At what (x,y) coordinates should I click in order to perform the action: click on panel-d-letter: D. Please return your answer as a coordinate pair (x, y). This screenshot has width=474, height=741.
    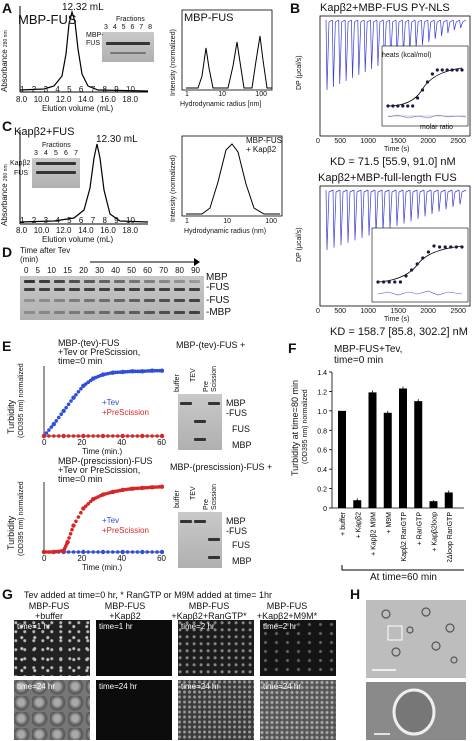
    Looking at the image, I should click on (7, 252).